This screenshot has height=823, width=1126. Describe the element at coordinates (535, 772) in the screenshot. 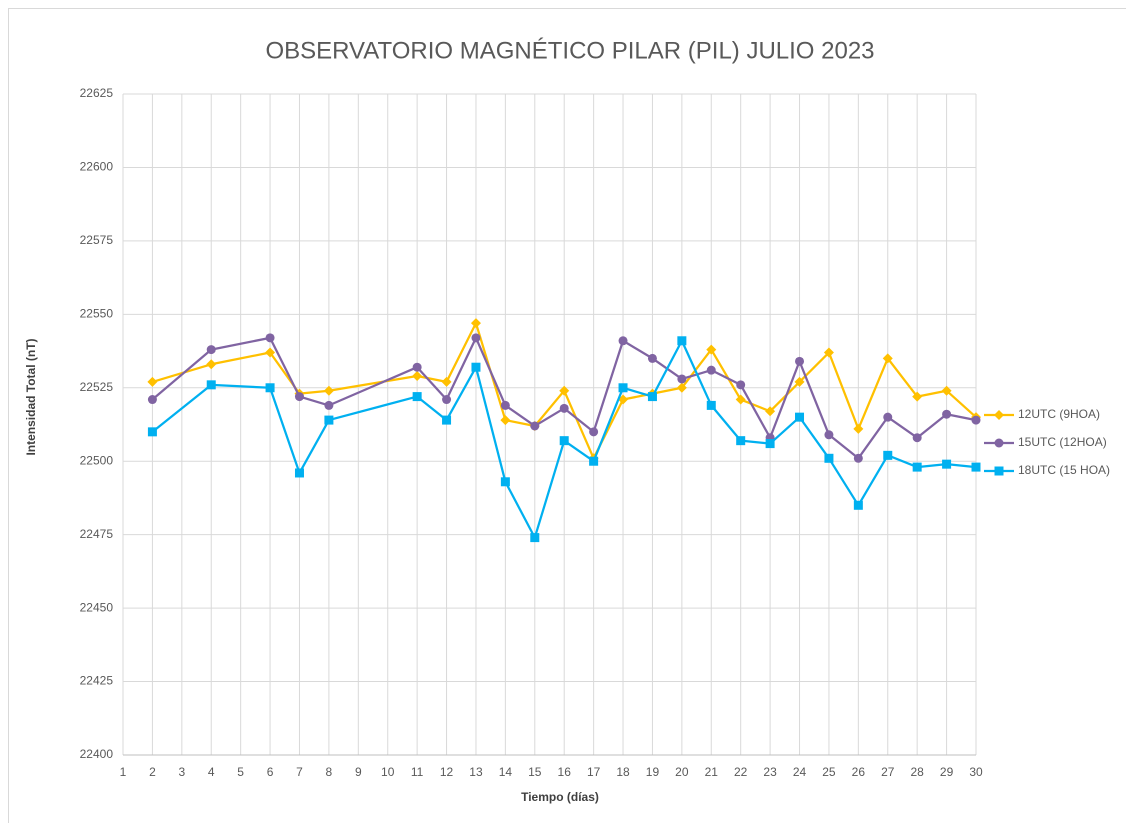

I see `x-tick-label: 15` at that location.